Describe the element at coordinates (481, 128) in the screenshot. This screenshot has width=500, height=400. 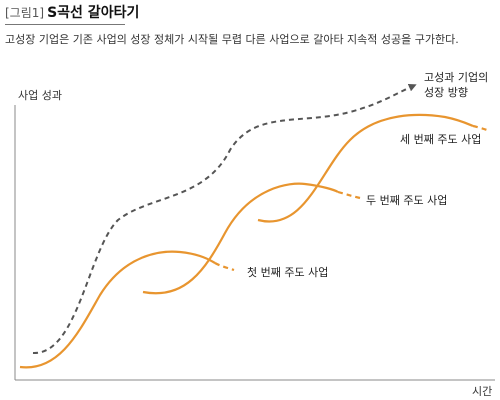
I see `third-business-curve-tail` at that location.